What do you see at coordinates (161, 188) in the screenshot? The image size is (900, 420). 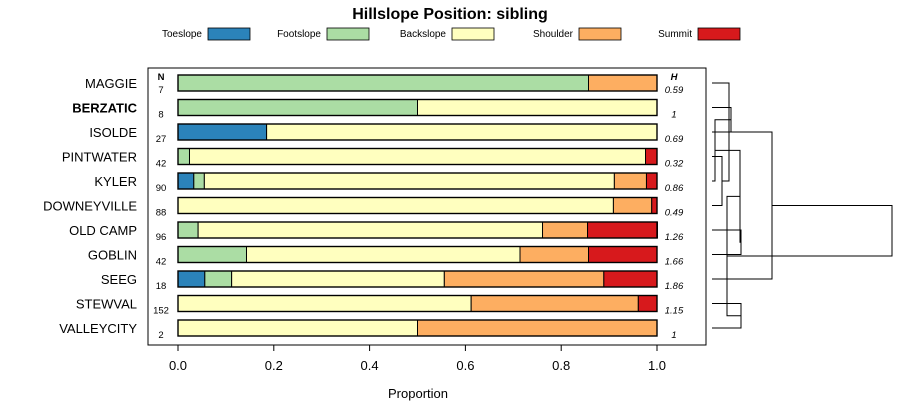 I see `n-value: 90` at bounding box center [161, 188].